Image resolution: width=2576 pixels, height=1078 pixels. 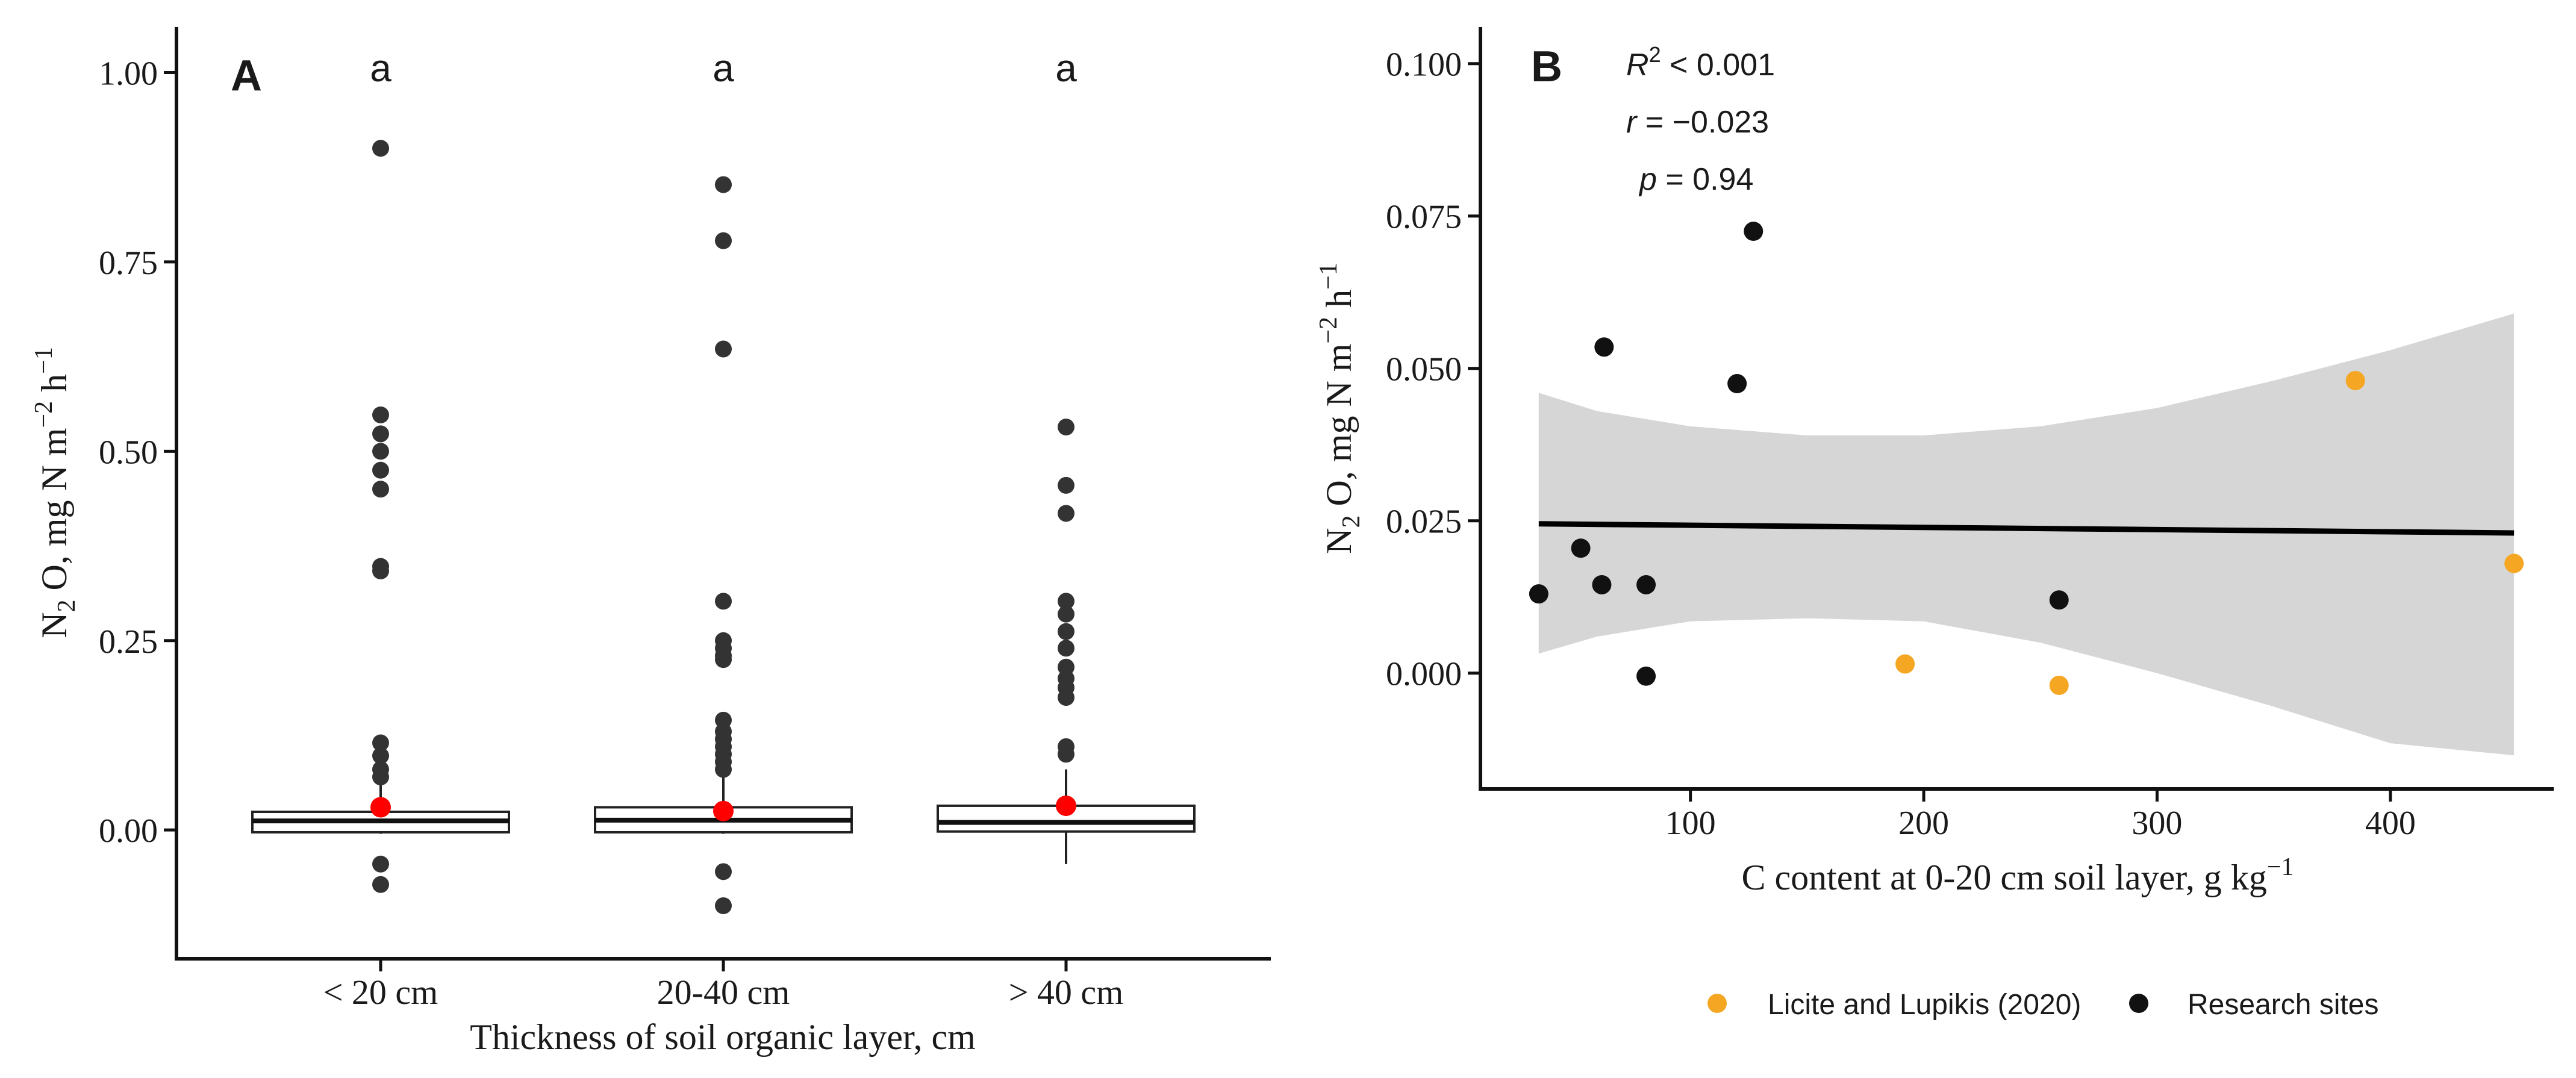 What do you see at coordinates (1424, 369) in the screenshot?
I see `panel-b-y-tick-label: 0.050` at bounding box center [1424, 369].